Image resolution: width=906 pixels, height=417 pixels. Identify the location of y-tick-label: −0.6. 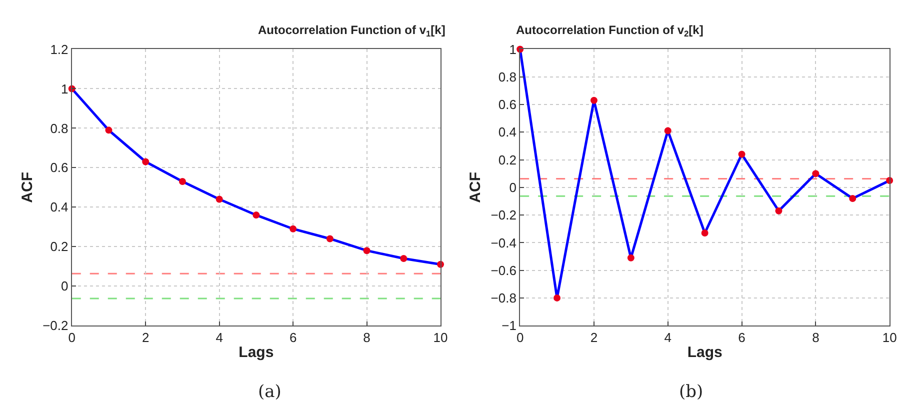
(503, 270).